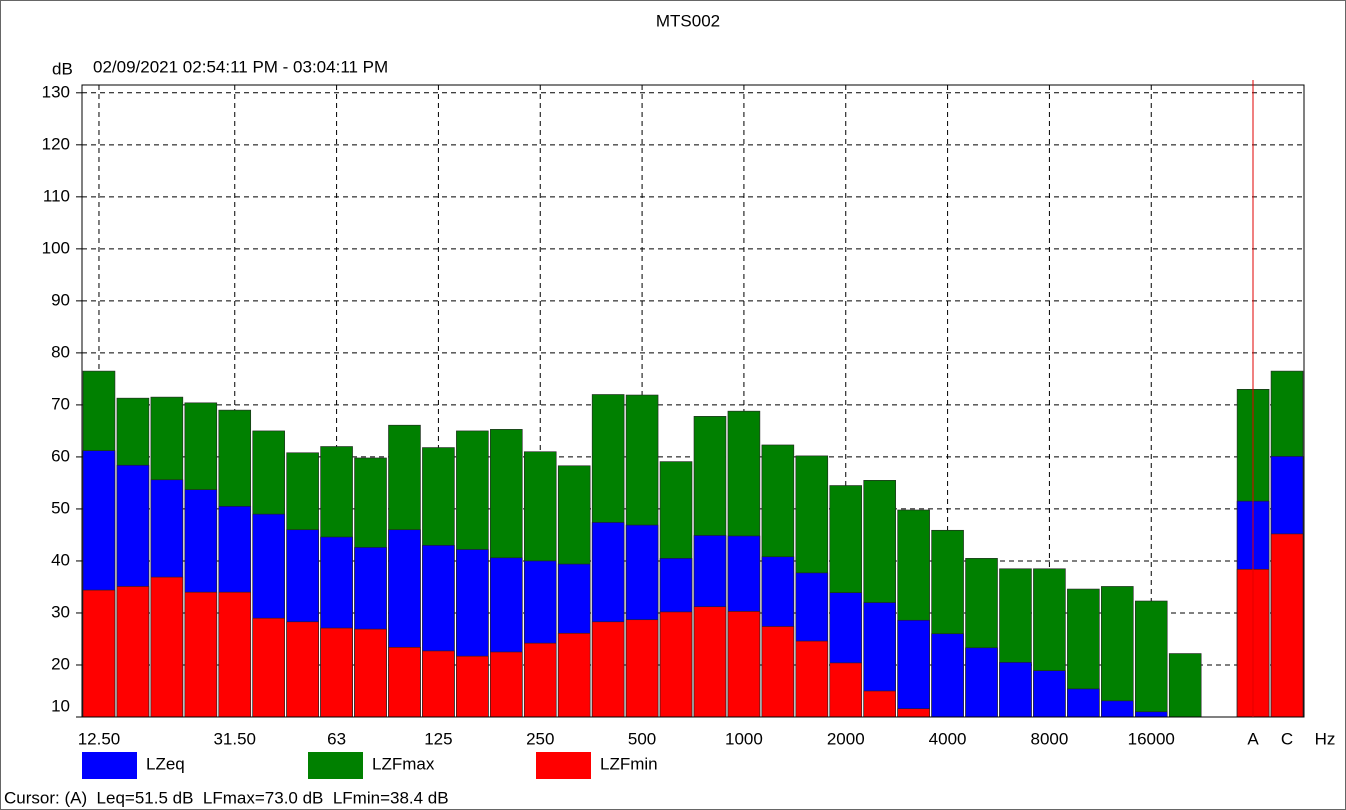 The width and height of the screenshot is (1346, 810). What do you see at coordinates (438, 738) in the screenshot?
I see `x-tick-label: 125` at bounding box center [438, 738].